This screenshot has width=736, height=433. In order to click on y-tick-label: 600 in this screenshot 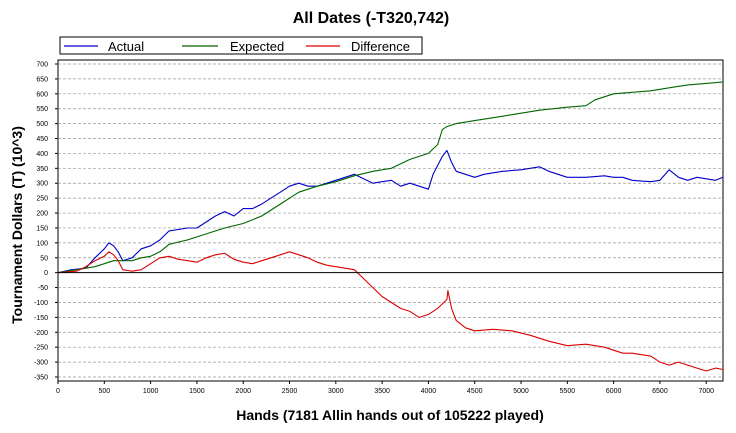, I will do `click(42, 94)`.